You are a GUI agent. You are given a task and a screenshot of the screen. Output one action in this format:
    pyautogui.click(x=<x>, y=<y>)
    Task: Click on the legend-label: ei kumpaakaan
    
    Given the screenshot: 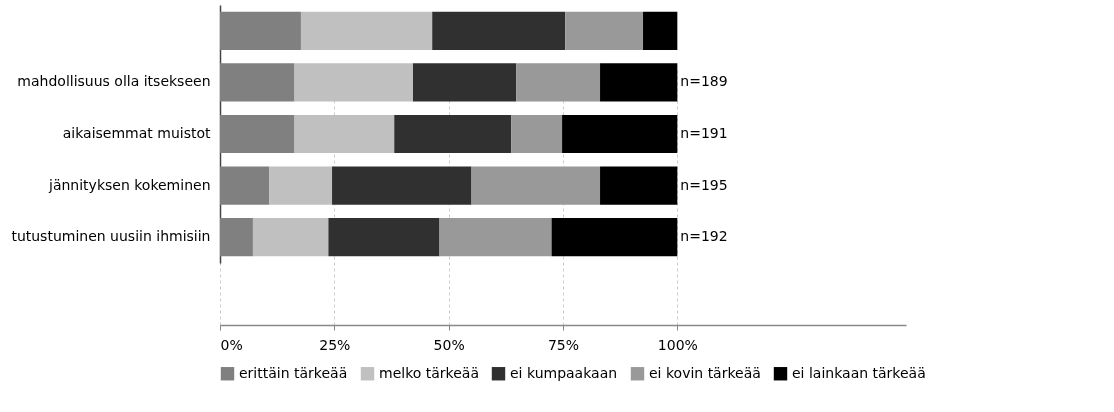 What is the action you would take?
    pyautogui.click(x=564, y=372)
    